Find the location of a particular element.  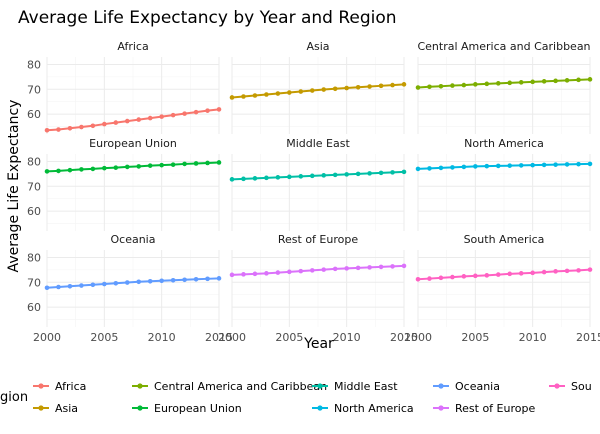

series-line-middle-east is located at coordinates (318, 175).